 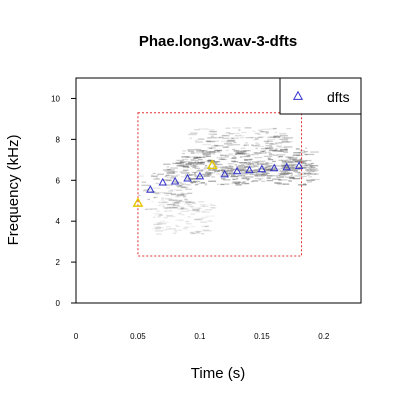 I want to click on spectrogram-region, so click(x=250, y=166).